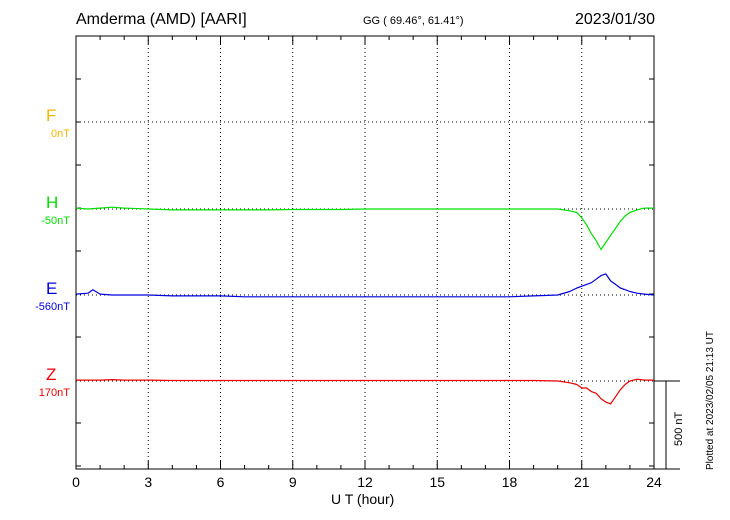 The height and width of the screenshot is (520, 730). I want to click on x-tick-label: 12, so click(365, 482).